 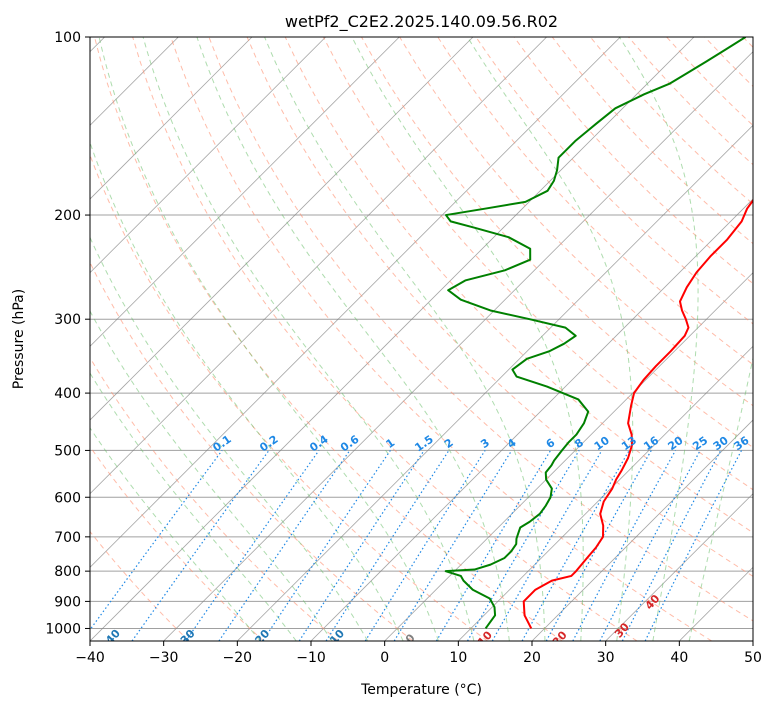 What do you see at coordinates (67, 38) in the screenshot?
I see `y-tick-label: 100` at bounding box center [67, 38].